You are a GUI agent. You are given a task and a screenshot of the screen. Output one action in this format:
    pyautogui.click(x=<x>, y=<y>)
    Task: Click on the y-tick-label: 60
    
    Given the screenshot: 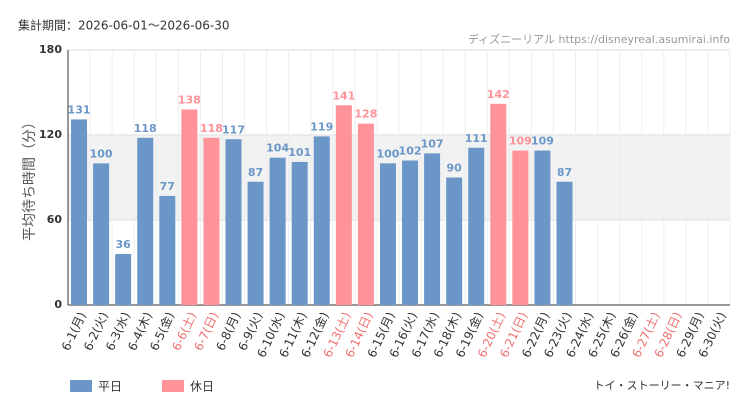 What is the action you would take?
    pyautogui.click(x=55, y=219)
    